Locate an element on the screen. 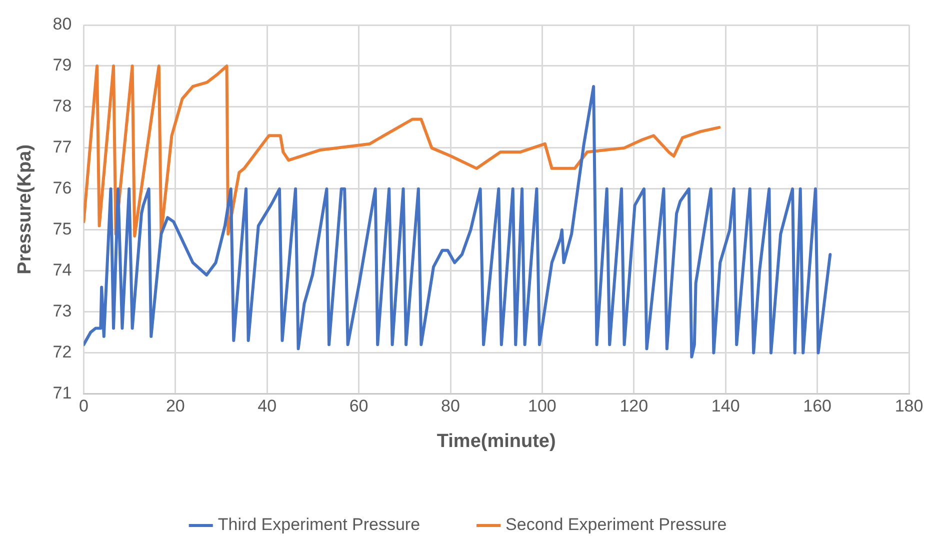  x-tick-label: 40 is located at coordinates (267, 406).